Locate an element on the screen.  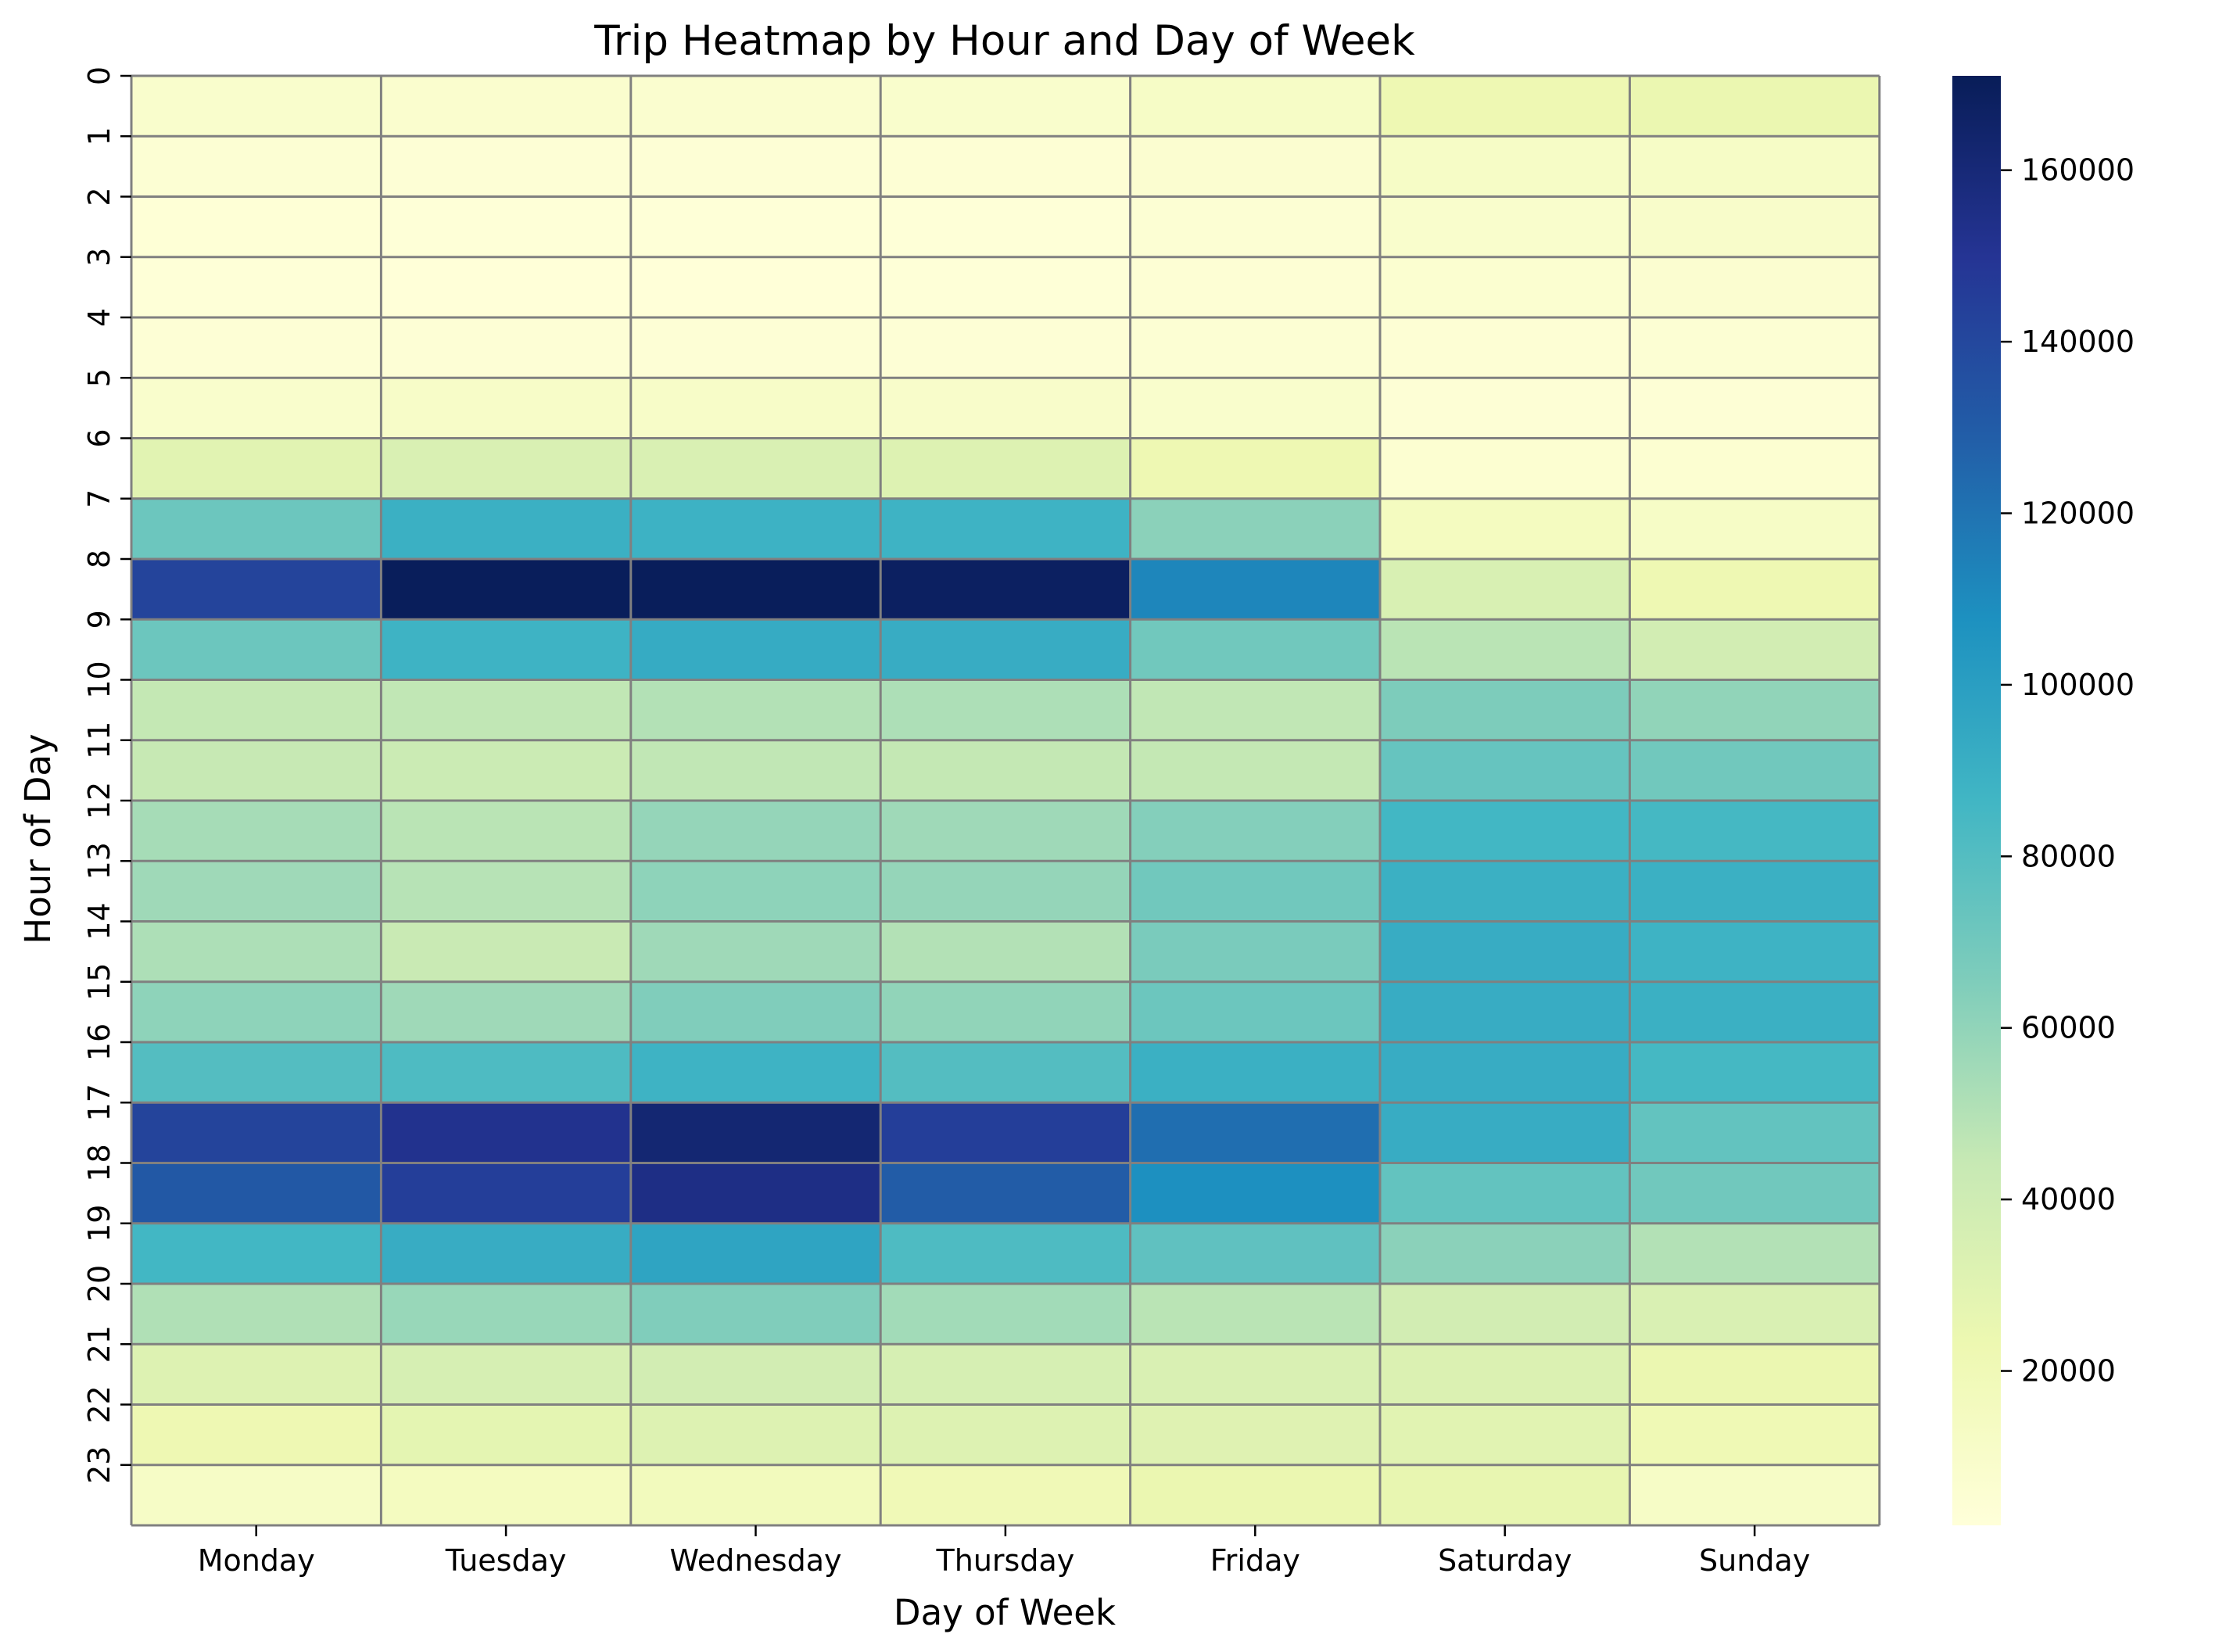
y-tick-label: 8 is located at coordinates (99, 559).